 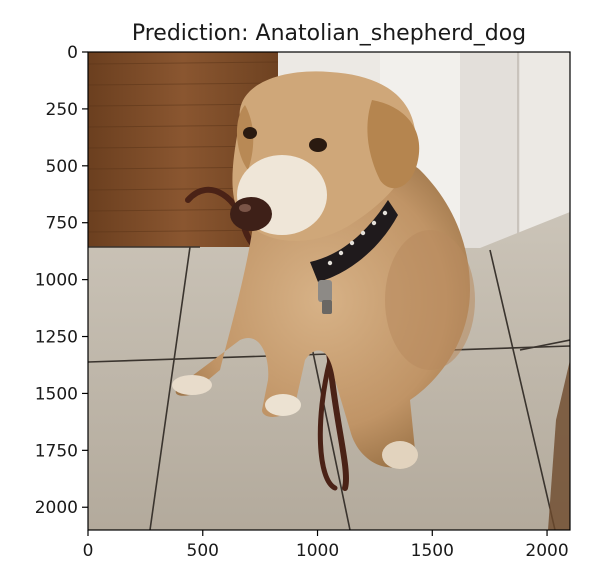 What do you see at coordinates (283, 405) in the screenshot?
I see `dog-paw-right` at bounding box center [283, 405].